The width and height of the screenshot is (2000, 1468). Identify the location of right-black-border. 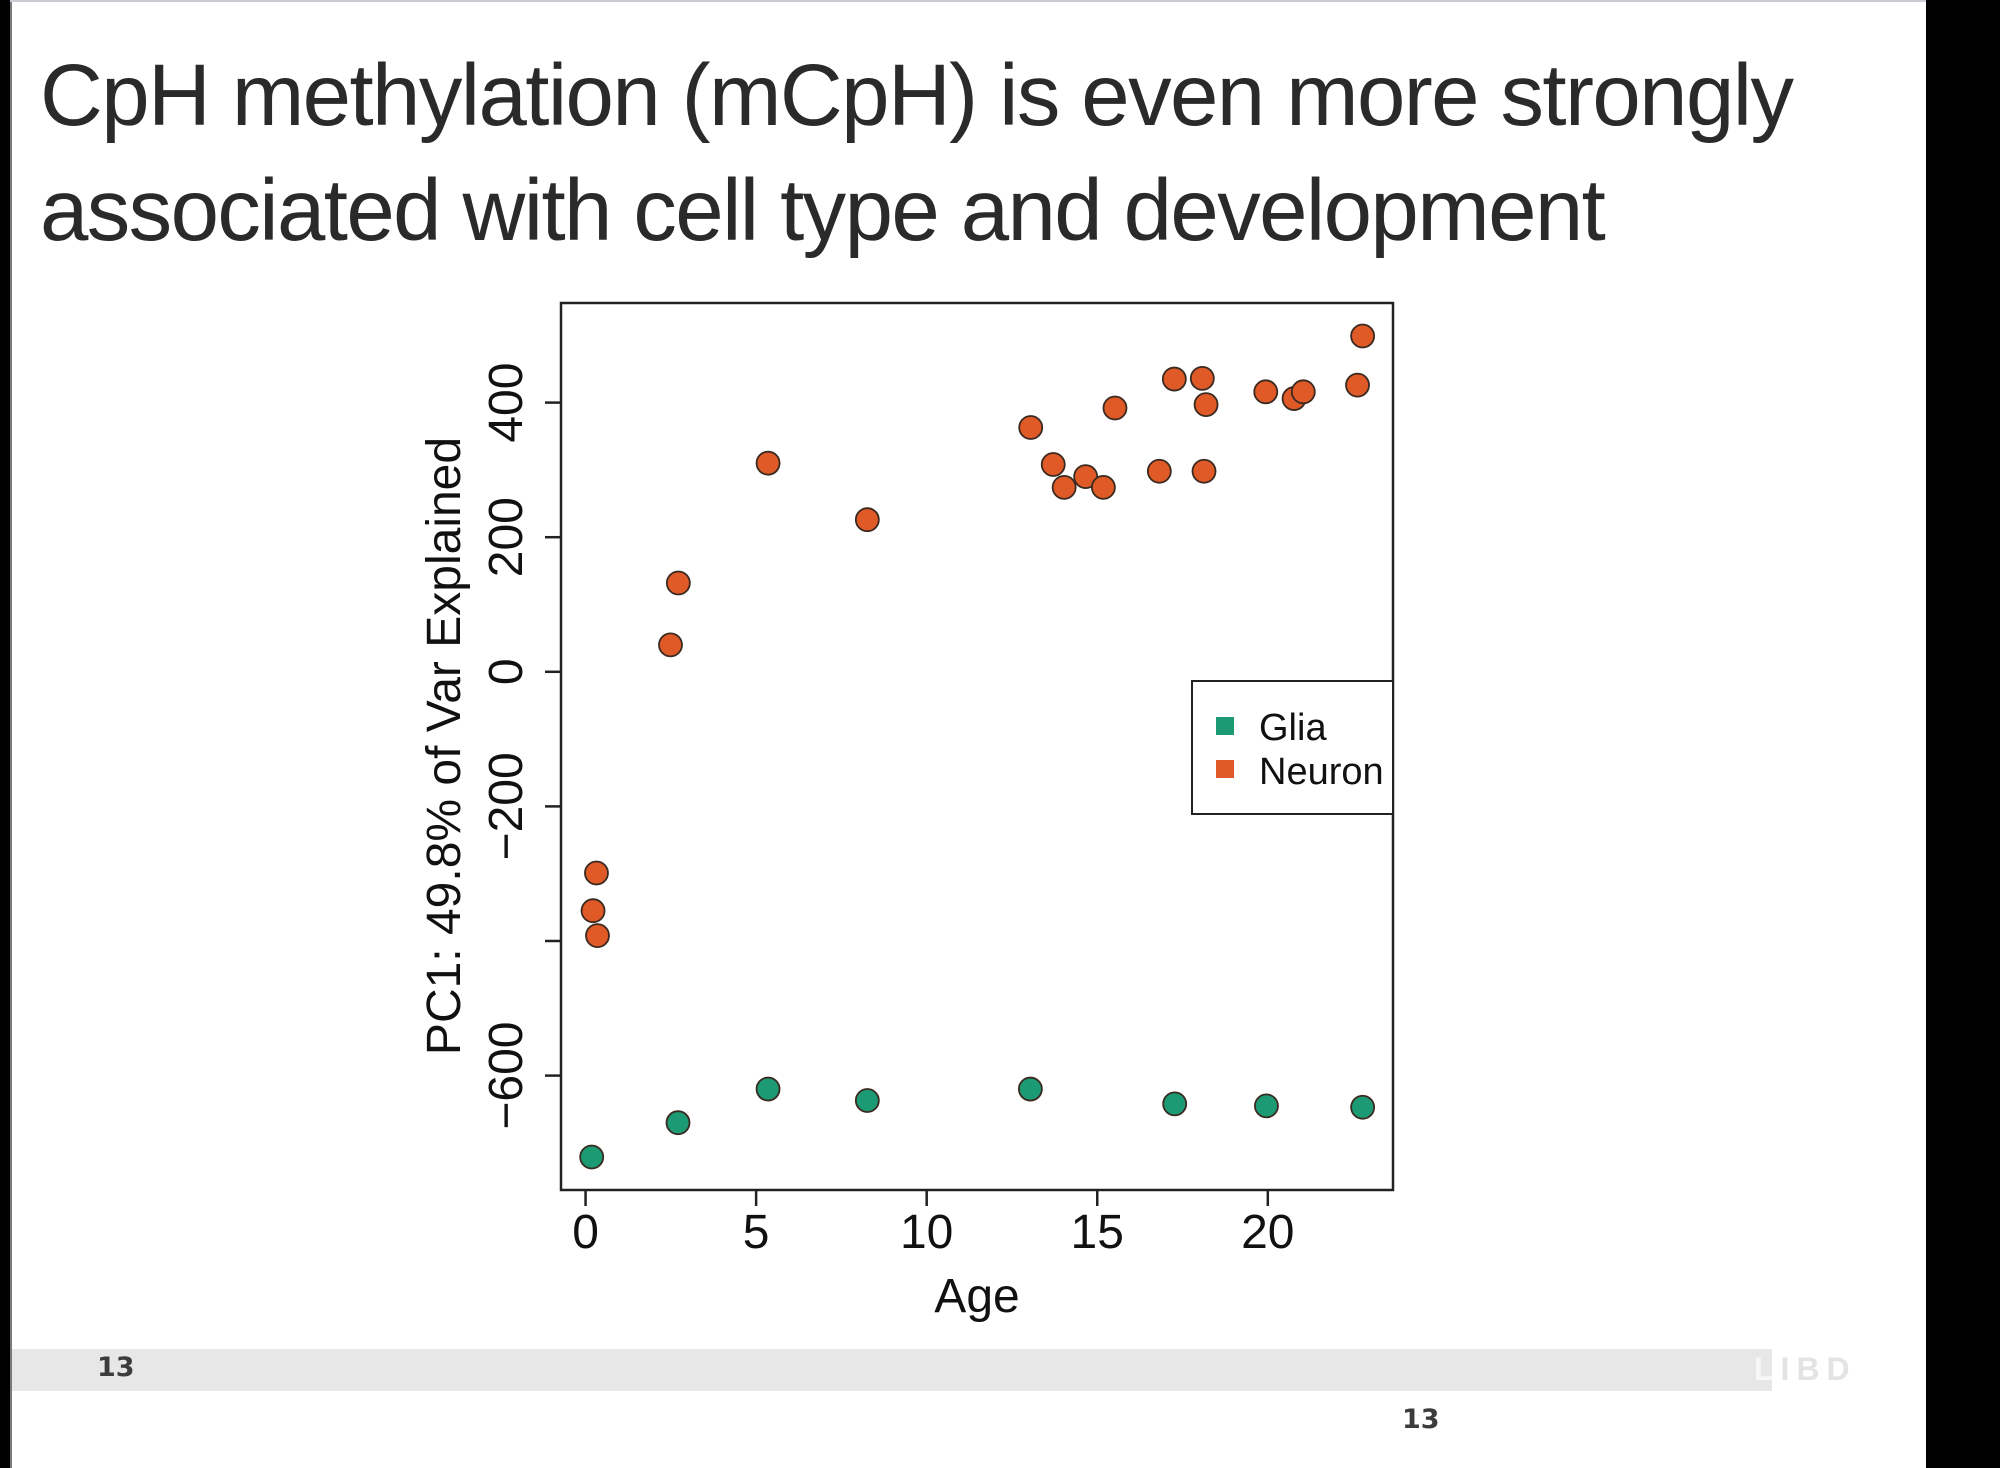
(1963, 734).